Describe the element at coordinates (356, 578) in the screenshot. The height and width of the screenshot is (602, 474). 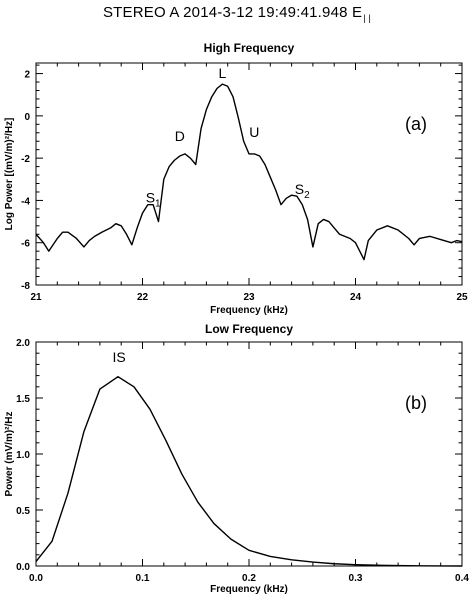
I see `x-tick-label: 0.3` at that location.